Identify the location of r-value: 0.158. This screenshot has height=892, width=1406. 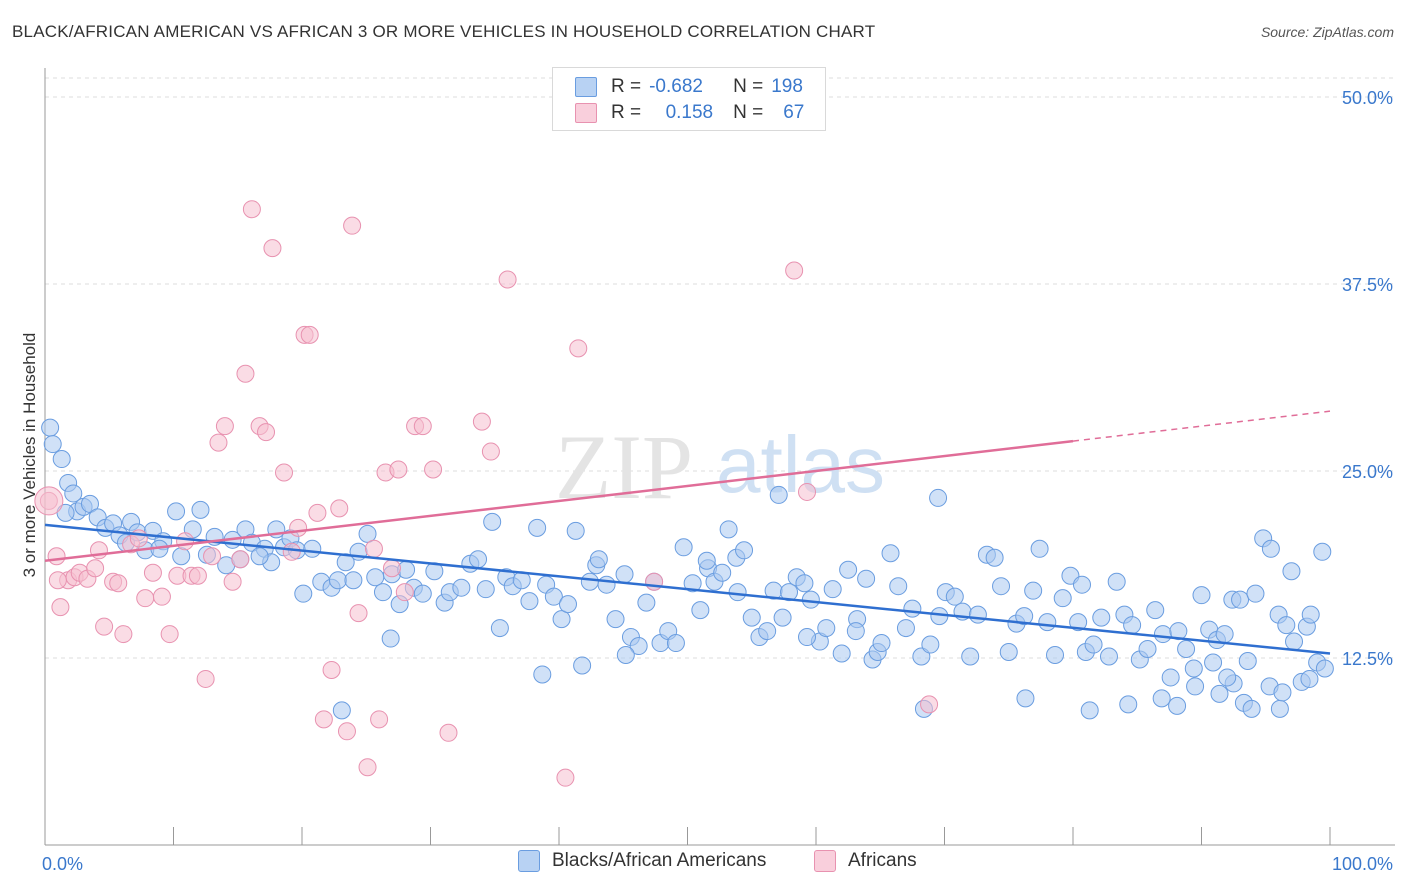
(689, 112).